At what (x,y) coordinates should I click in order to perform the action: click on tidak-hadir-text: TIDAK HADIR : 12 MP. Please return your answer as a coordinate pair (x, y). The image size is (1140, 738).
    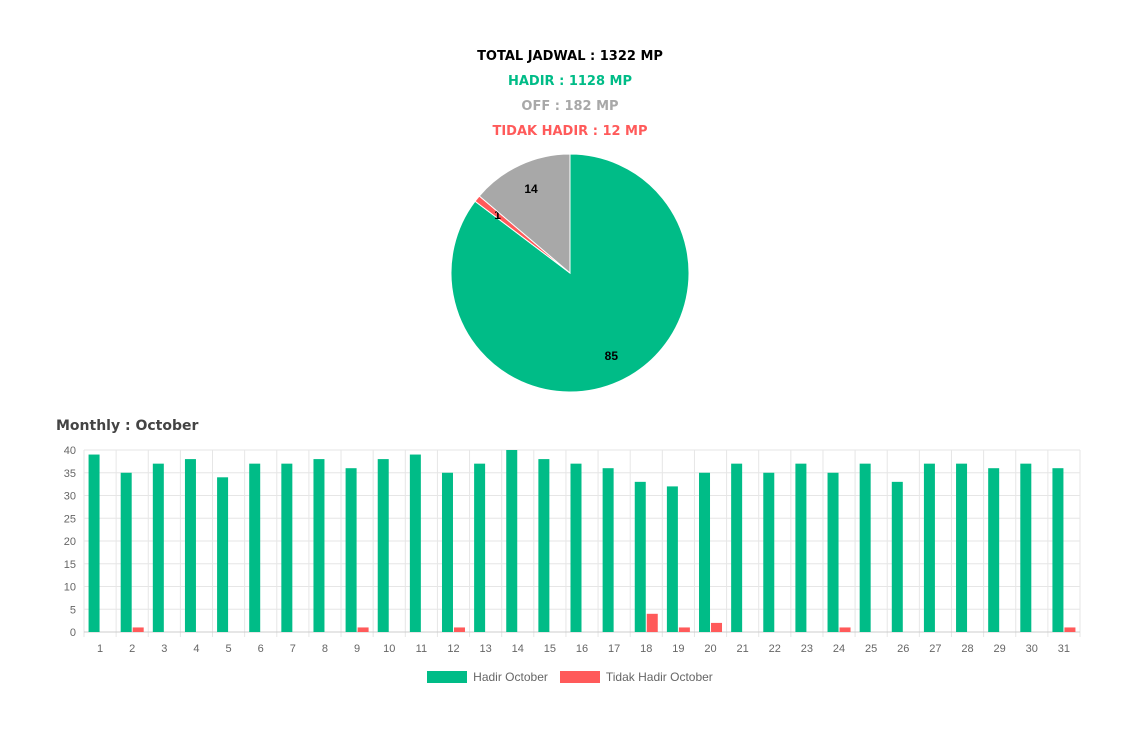
    Looking at the image, I should click on (570, 131).